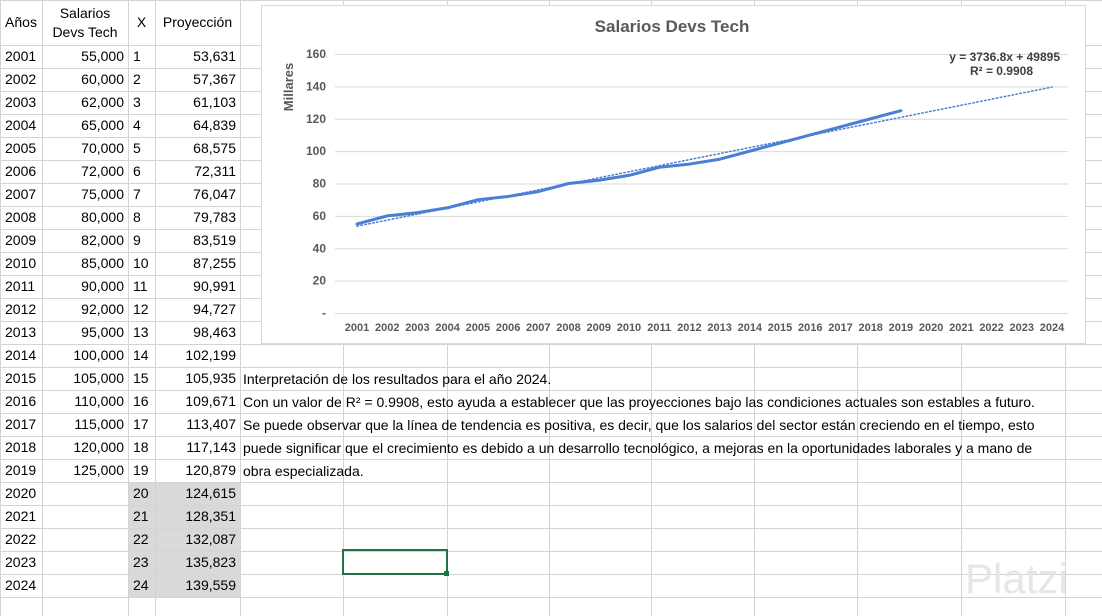 The image size is (1102, 616). What do you see at coordinates (214, 102) in the screenshot?
I see `cell: 61,103` at bounding box center [214, 102].